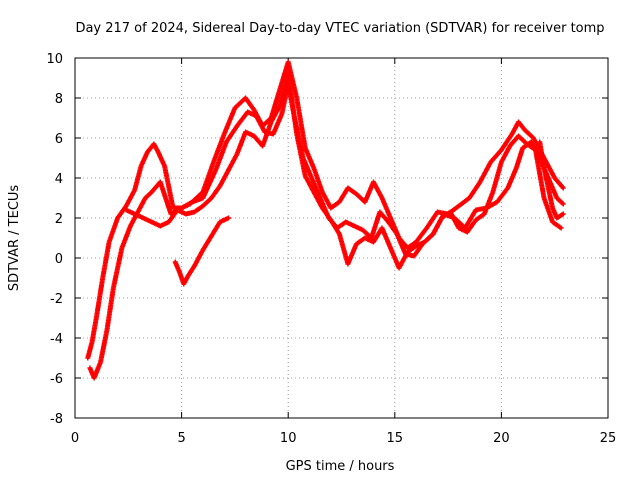 The image size is (640, 480). What do you see at coordinates (56, 299) in the screenshot?
I see `y-tick-label: -2` at bounding box center [56, 299].